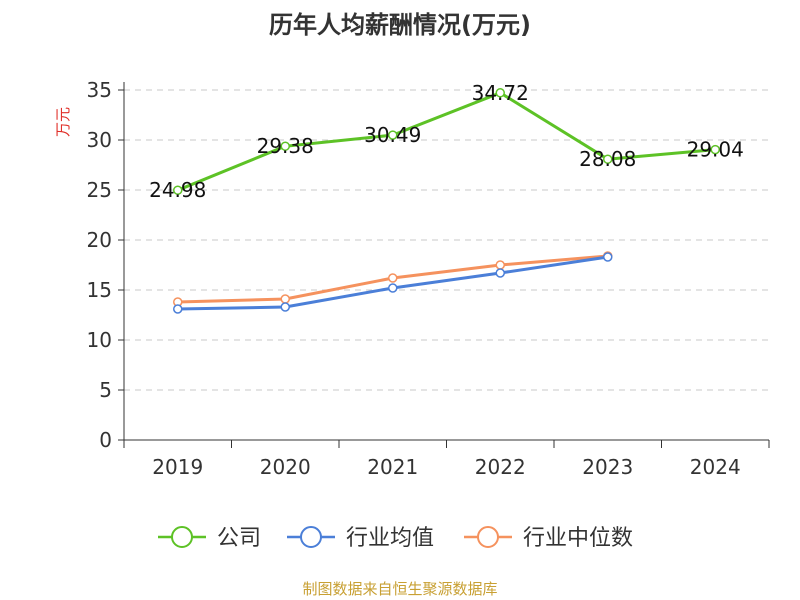 The width and height of the screenshot is (800, 600). Describe the element at coordinates (105, 440) in the screenshot. I see `y-tick-label-0: 0` at that location.